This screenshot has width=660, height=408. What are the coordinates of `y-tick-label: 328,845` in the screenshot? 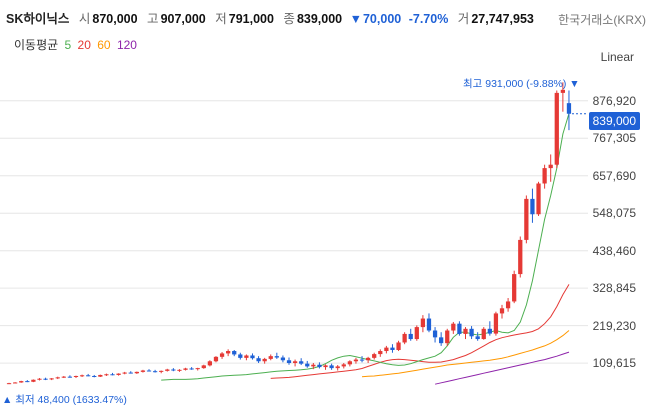 It's located at (614, 288).